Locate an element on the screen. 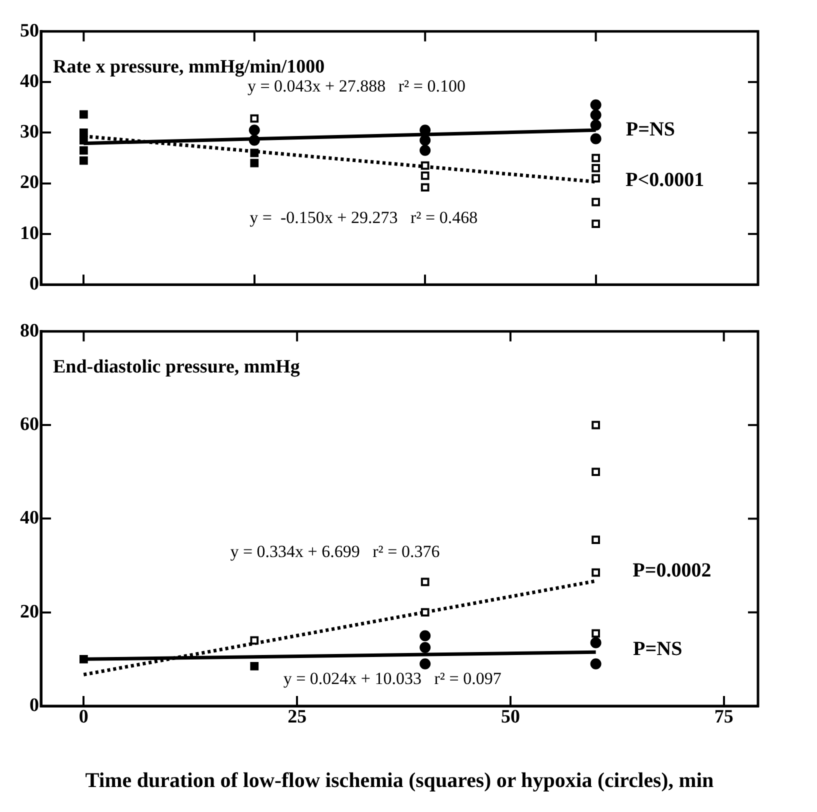 The height and width of the screenshot is (812, 817). annotation: y = -0.150x + 29.273 r² = 0.468 is located at coordinates (364, 218).